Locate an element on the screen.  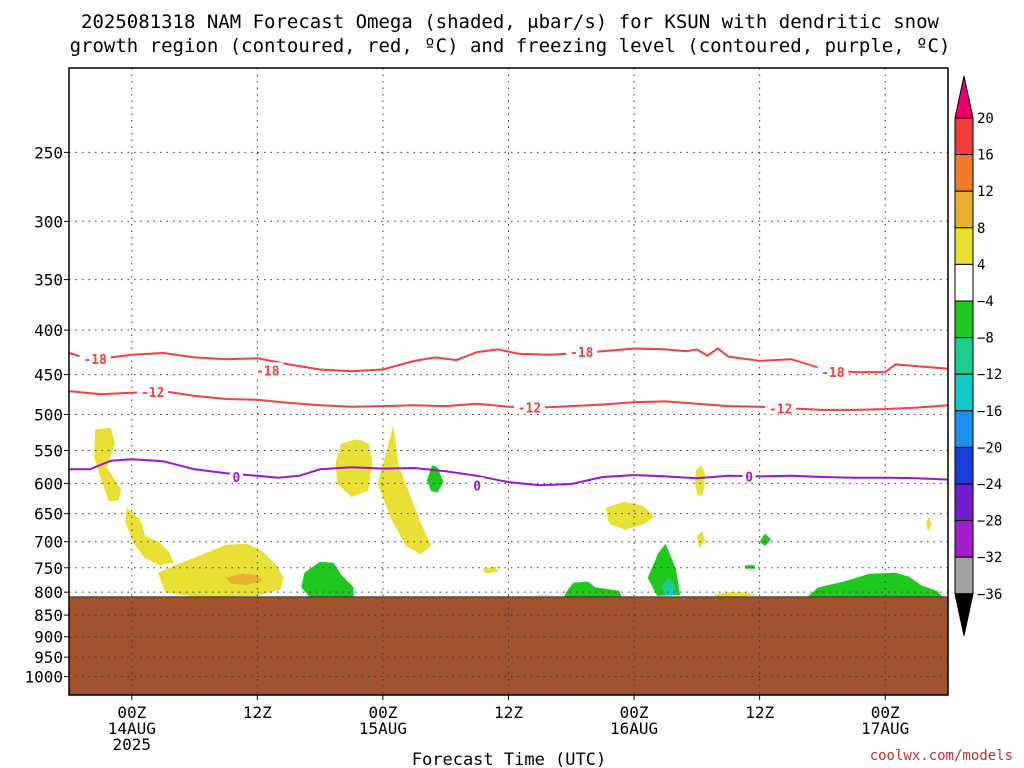
colorbar-label-7: −12 is located at coordinates (989, 375).